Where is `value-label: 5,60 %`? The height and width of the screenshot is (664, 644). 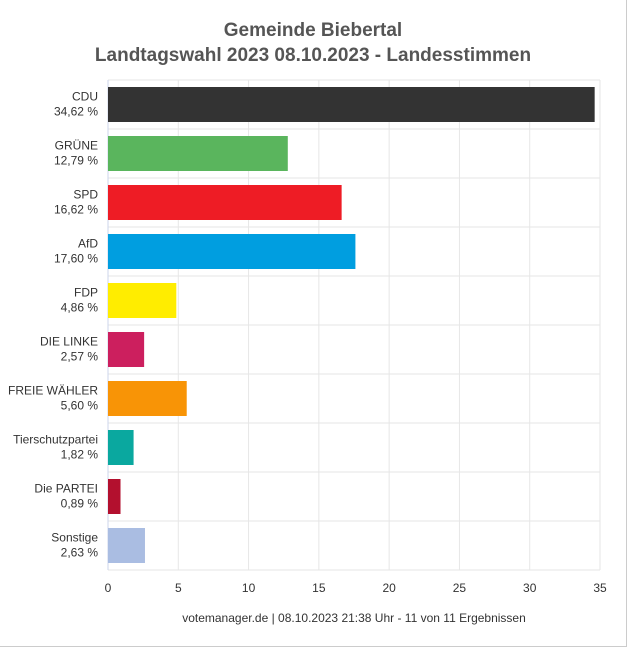 value-label: 5,60 % is located at coordinates (80, 406).